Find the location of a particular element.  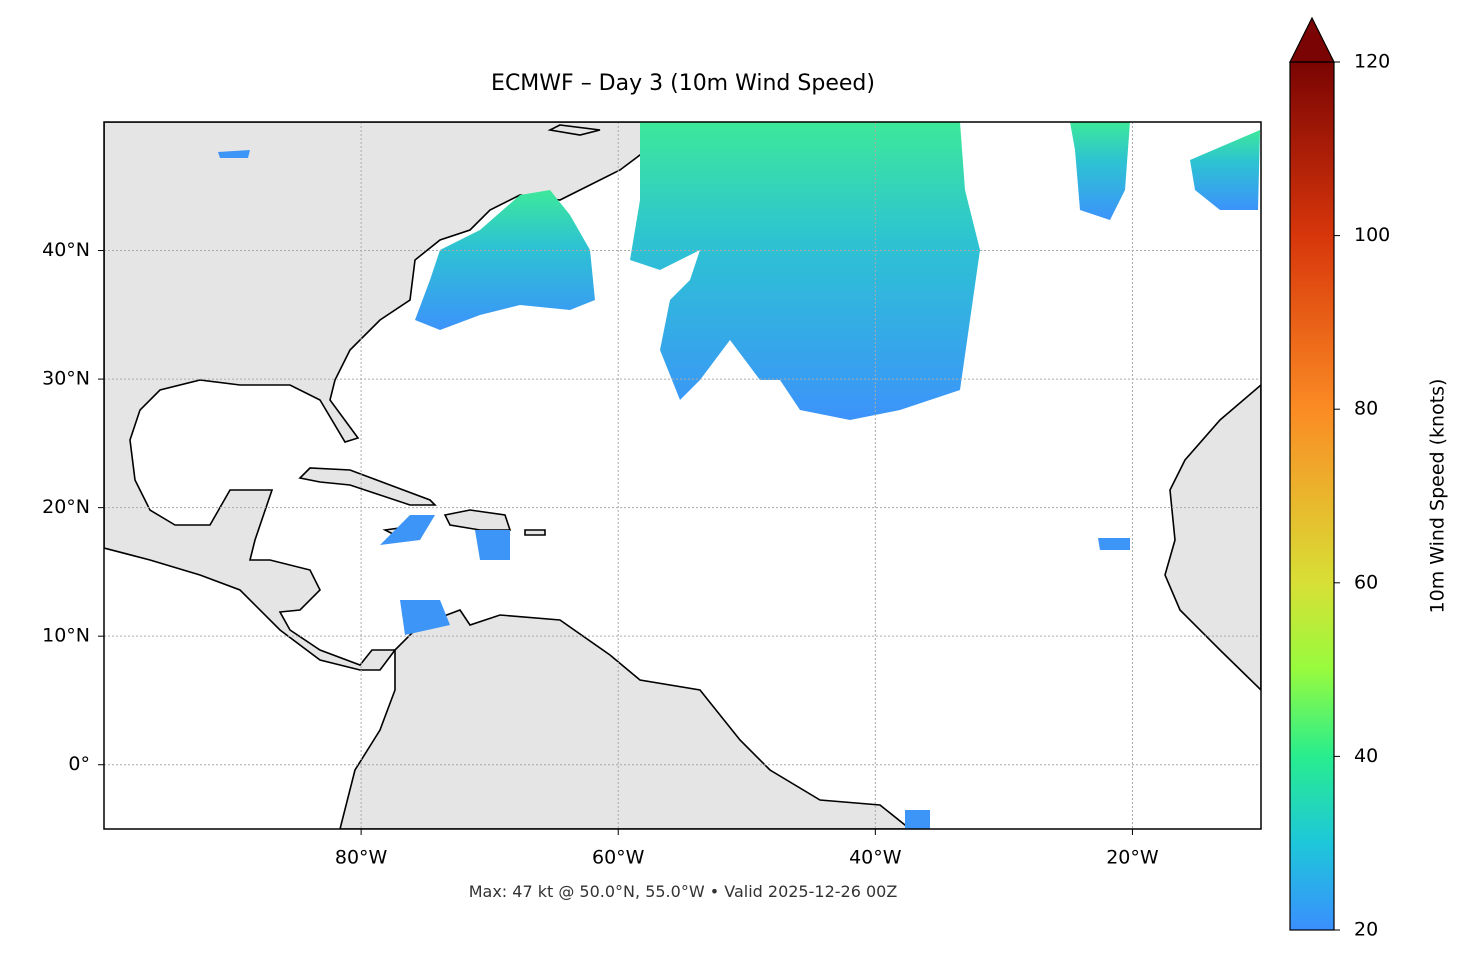

x-tick-label: 20°W is located at coordinates (1132, 858).